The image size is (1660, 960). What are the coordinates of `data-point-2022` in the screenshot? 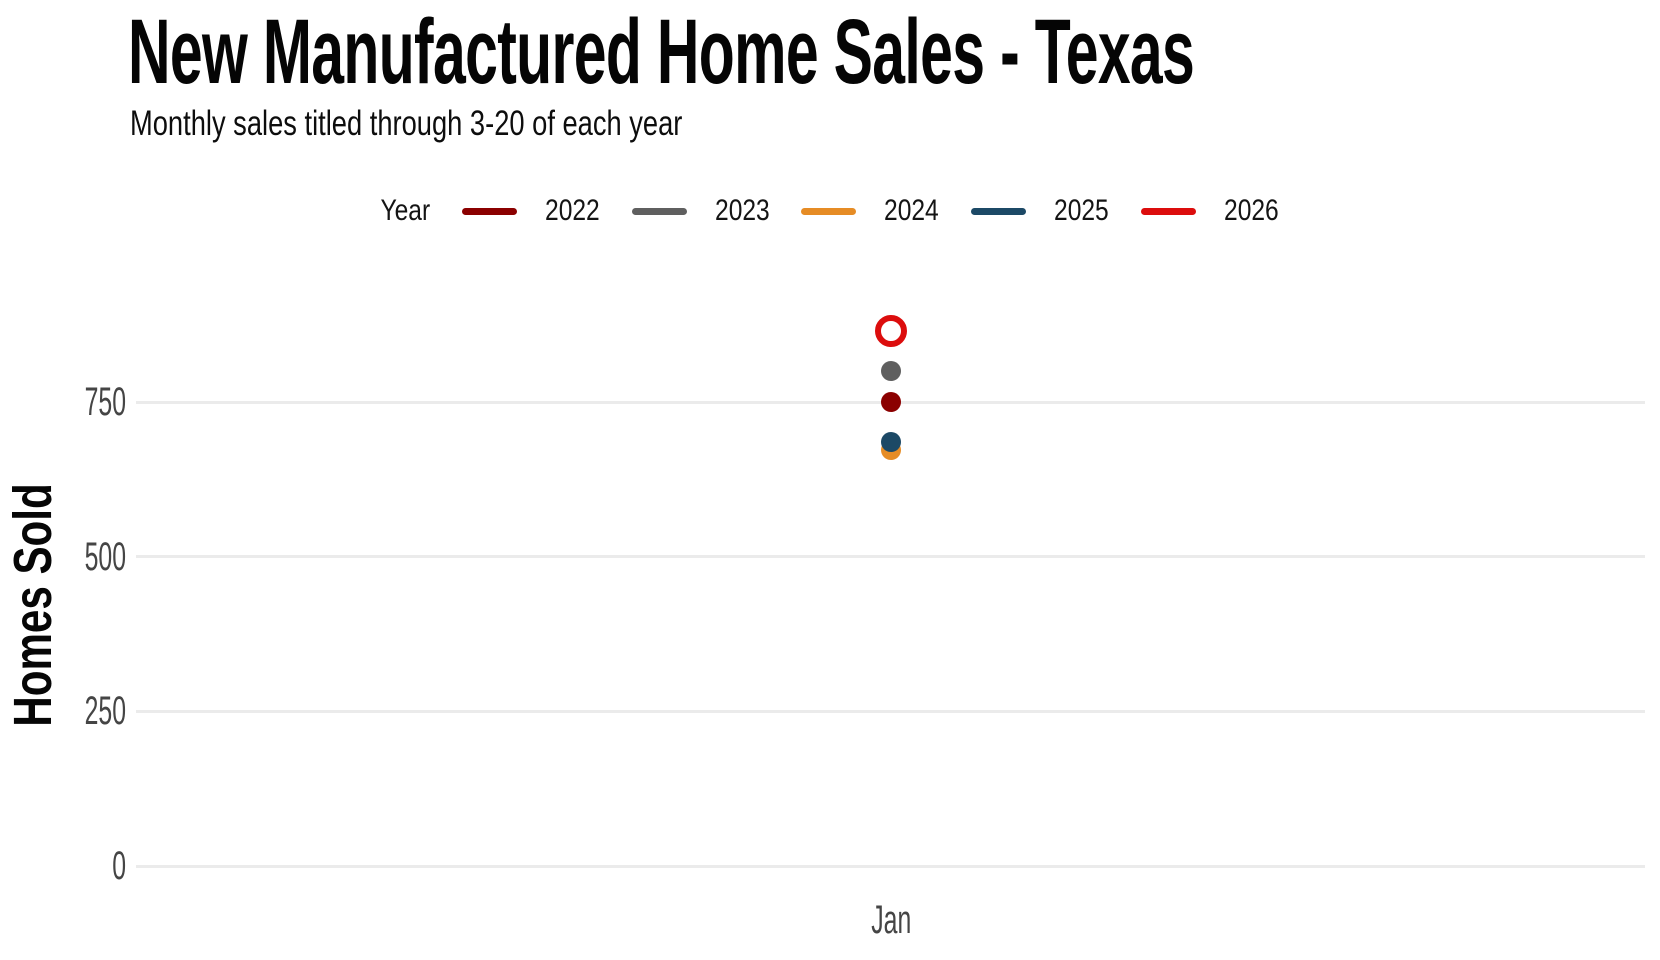 It's located at (891, 402).